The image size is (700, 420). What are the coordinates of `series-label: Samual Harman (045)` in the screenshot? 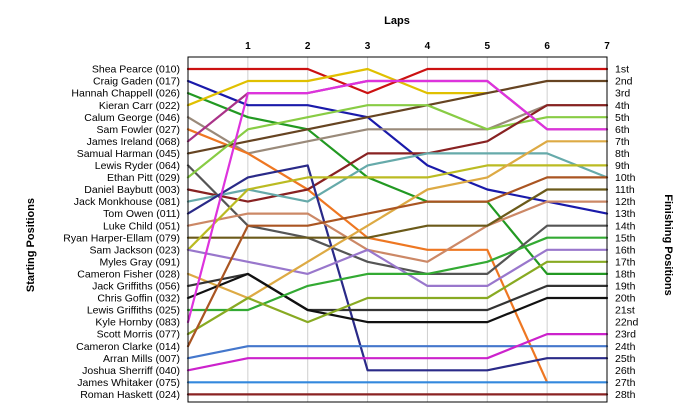 It's located at (128, 154).